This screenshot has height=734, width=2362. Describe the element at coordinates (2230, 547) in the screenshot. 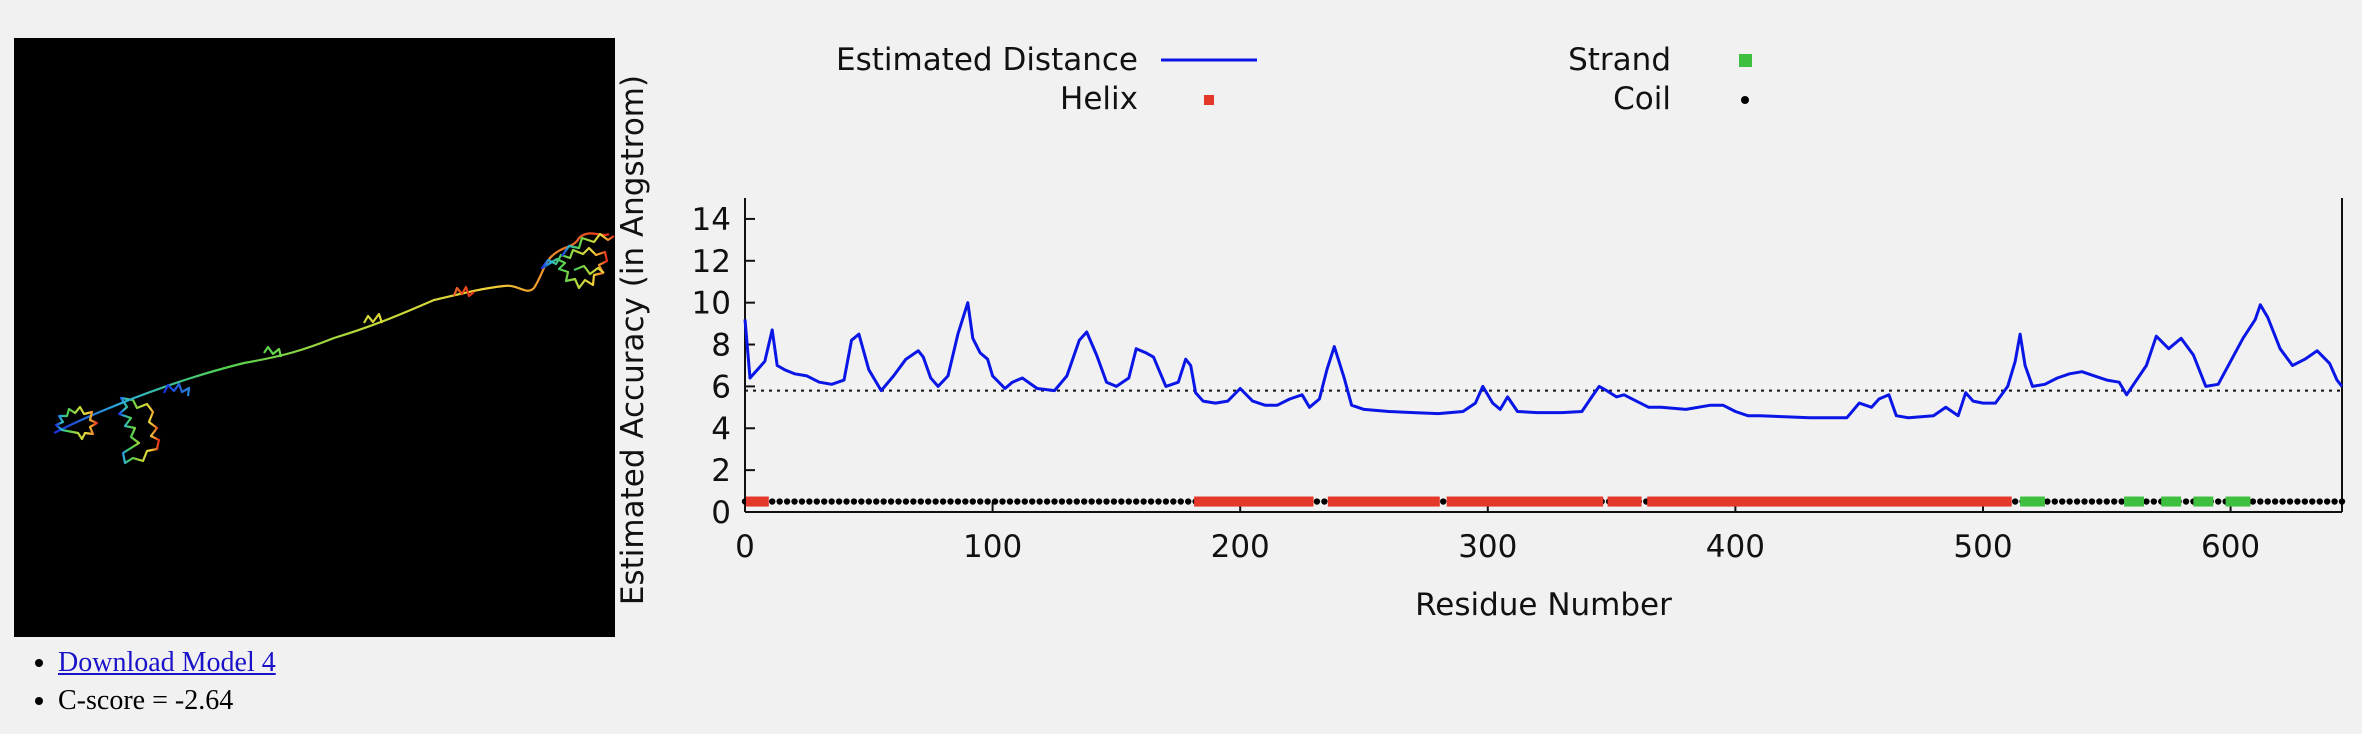

I see `x-tick-label: 600` at that location.